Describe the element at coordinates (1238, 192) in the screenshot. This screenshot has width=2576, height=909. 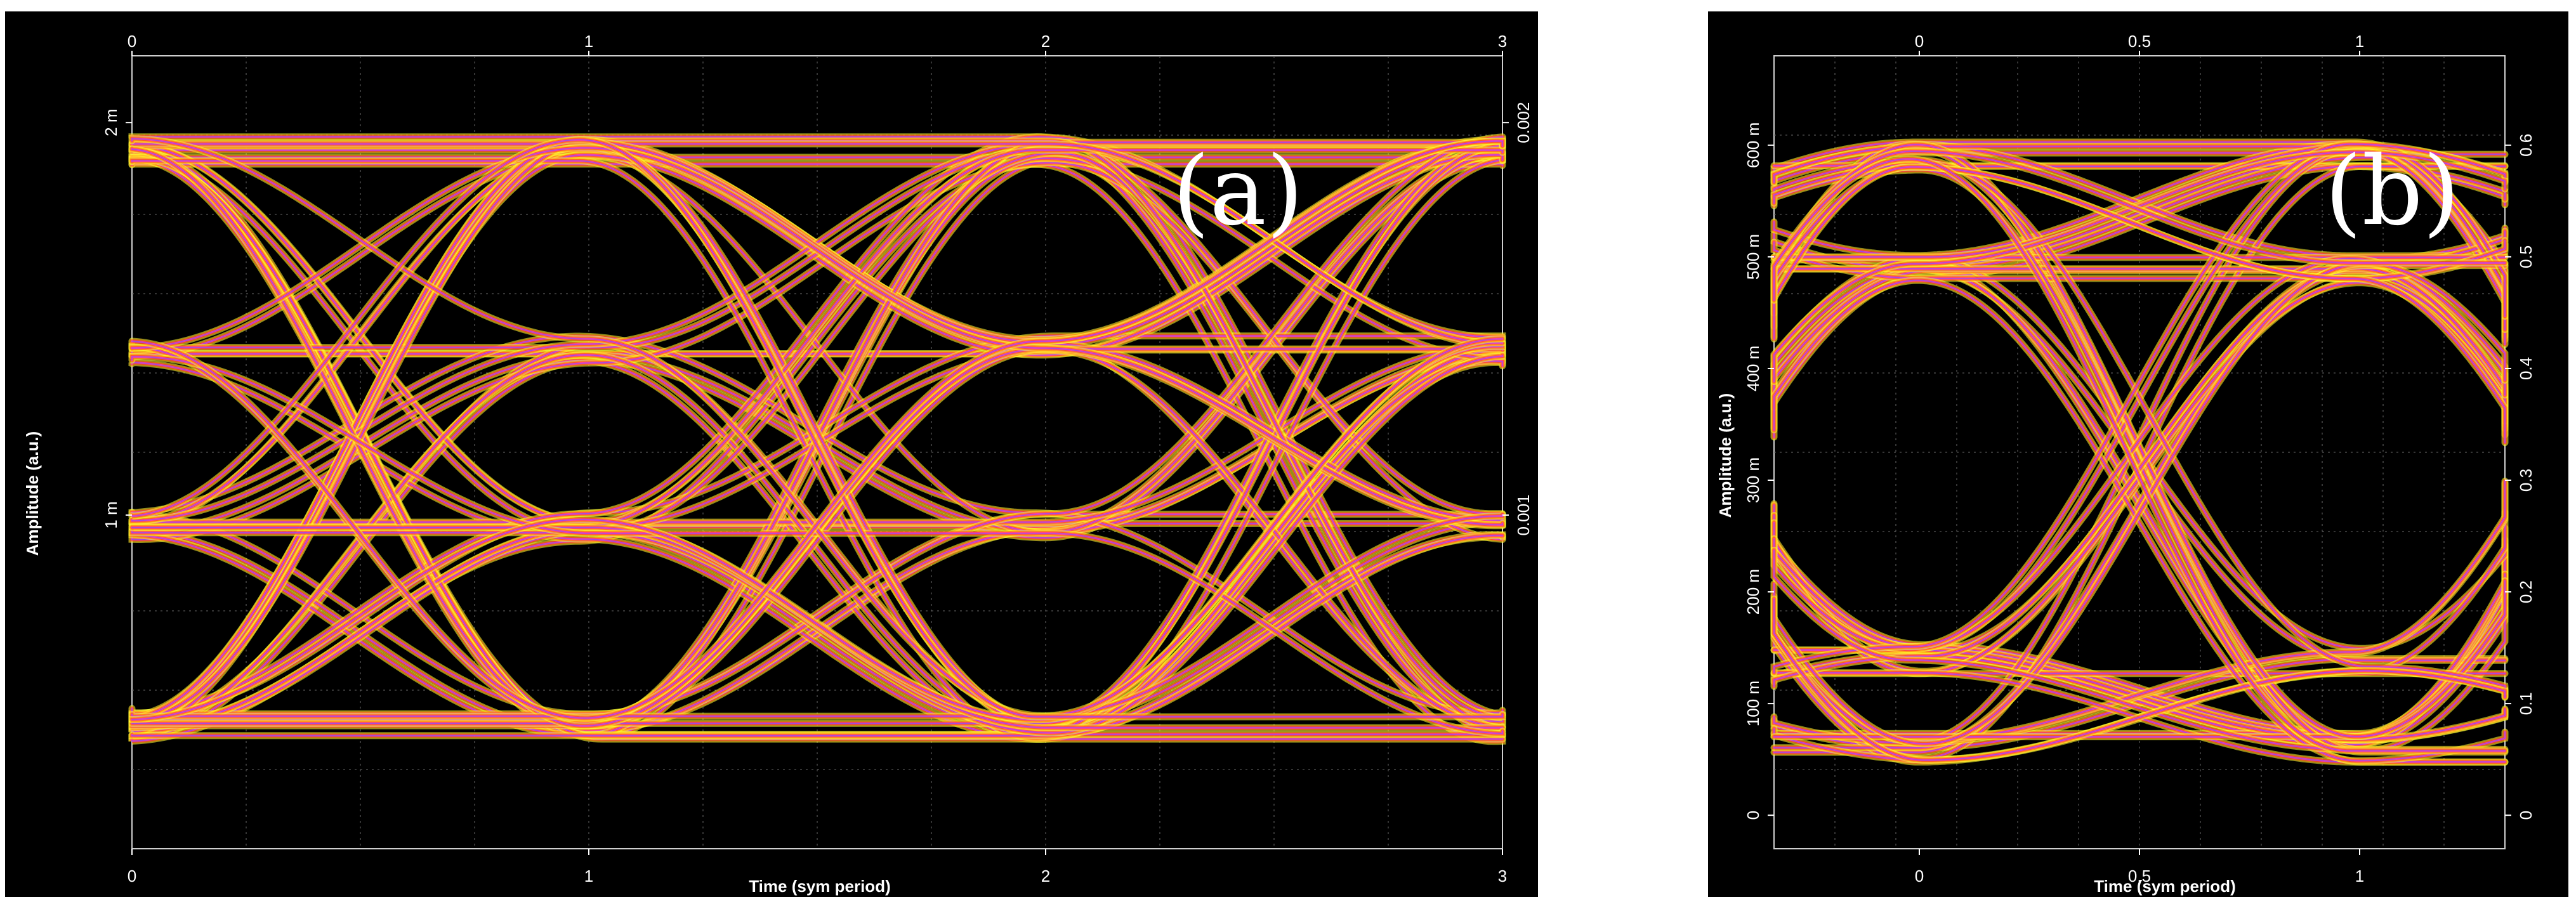
I see `panel-label-a: (a)` at that location.